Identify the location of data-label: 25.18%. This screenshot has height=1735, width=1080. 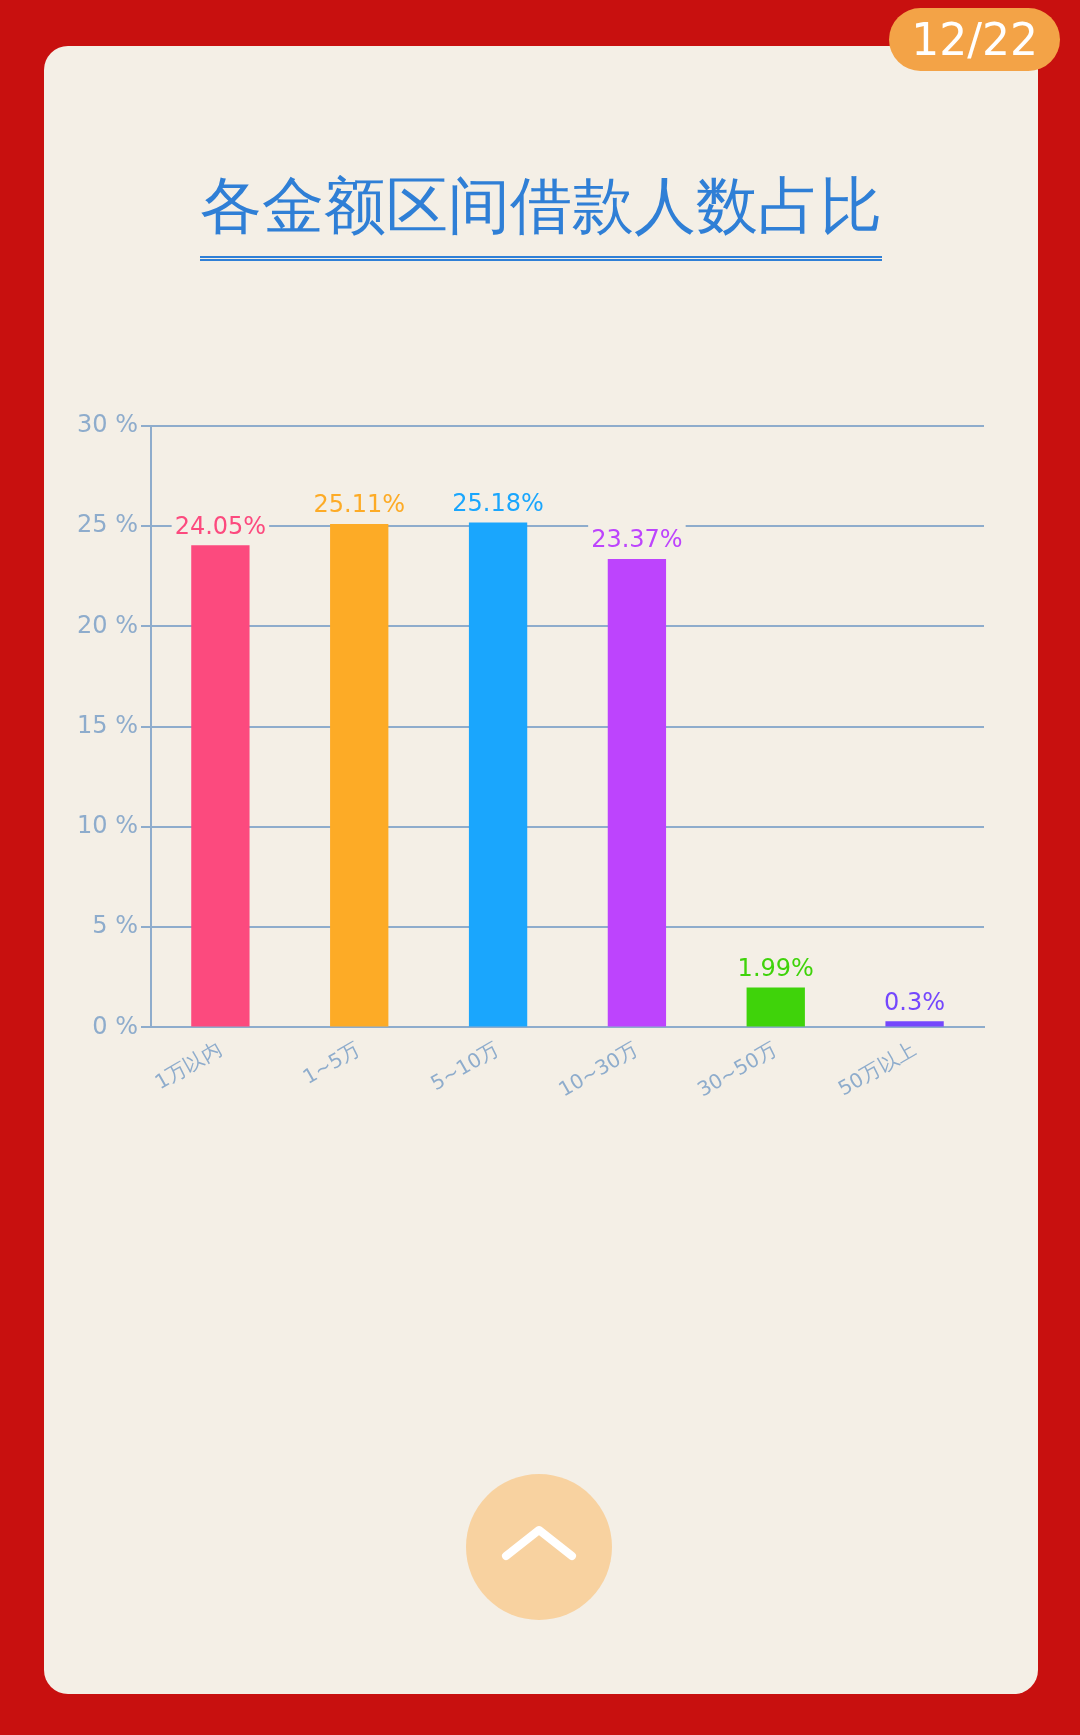
(498, 502).